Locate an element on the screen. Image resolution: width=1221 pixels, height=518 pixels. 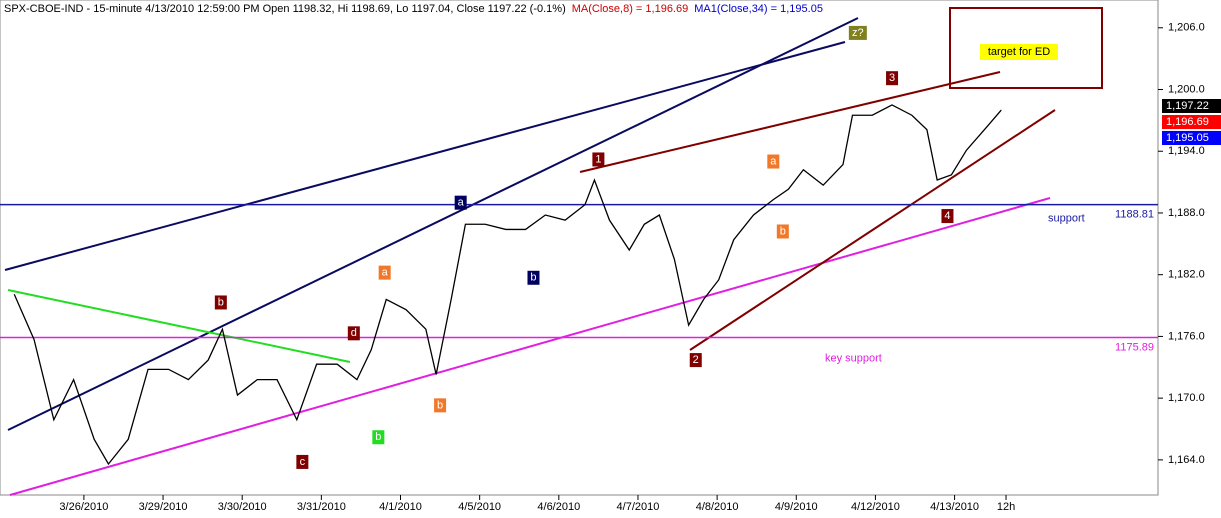
target-label: target for ED is located at coordinates (1019, 52).